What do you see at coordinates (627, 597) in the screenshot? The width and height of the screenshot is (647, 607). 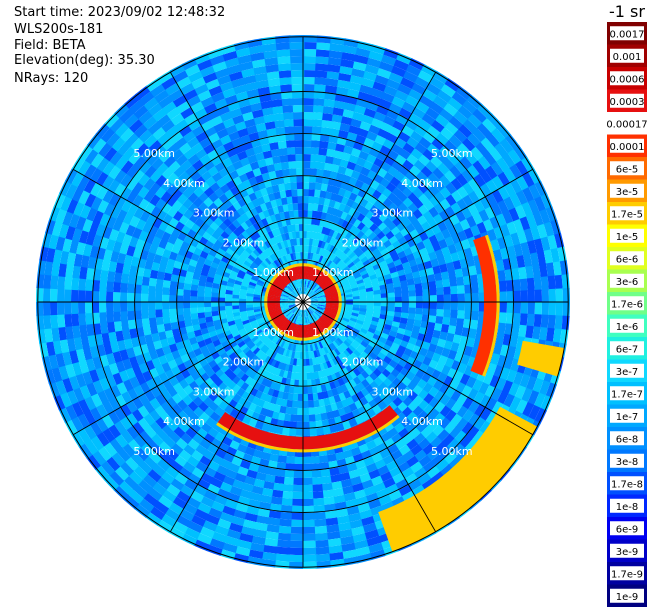 I see `colorbar-tick-label: 1e-9` at bounding box center [627, 597].